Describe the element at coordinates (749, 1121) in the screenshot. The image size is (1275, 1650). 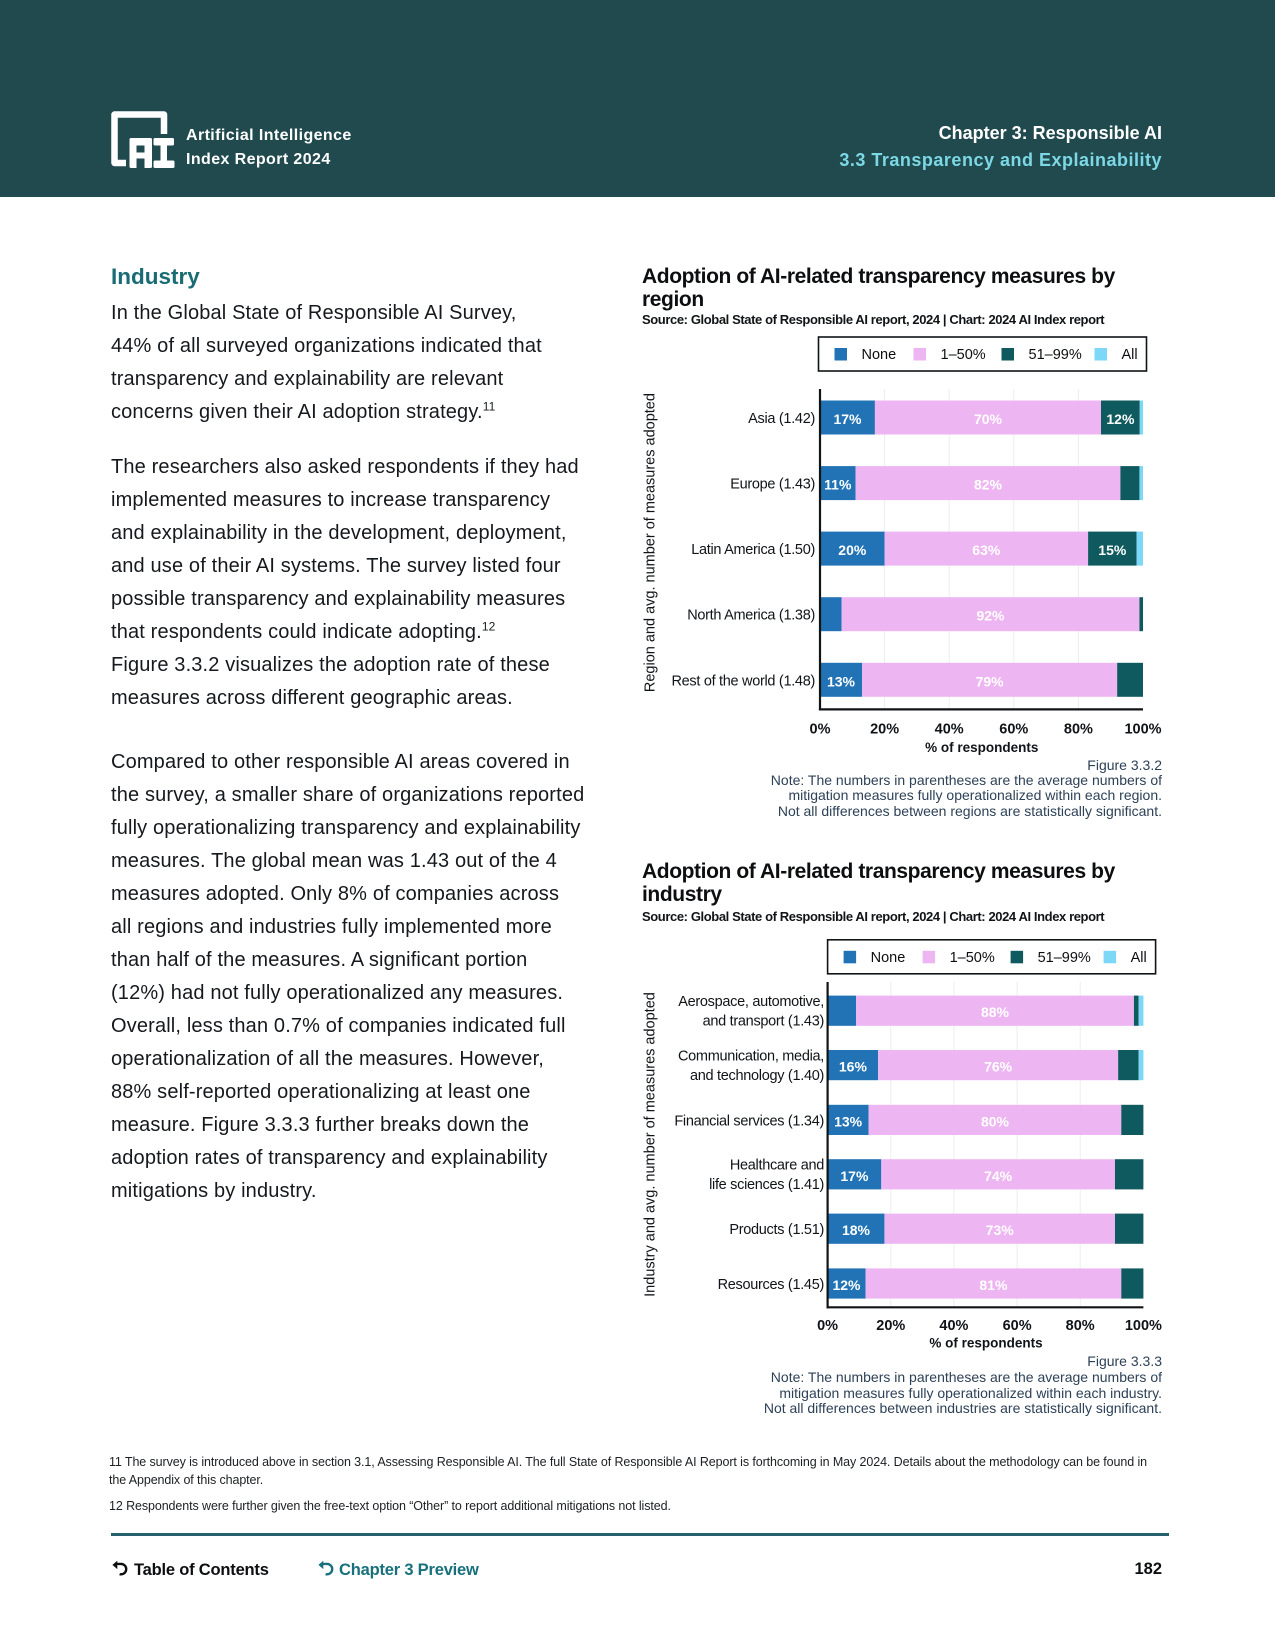
I see `svg-text: Financial services (1.34)` at that location.